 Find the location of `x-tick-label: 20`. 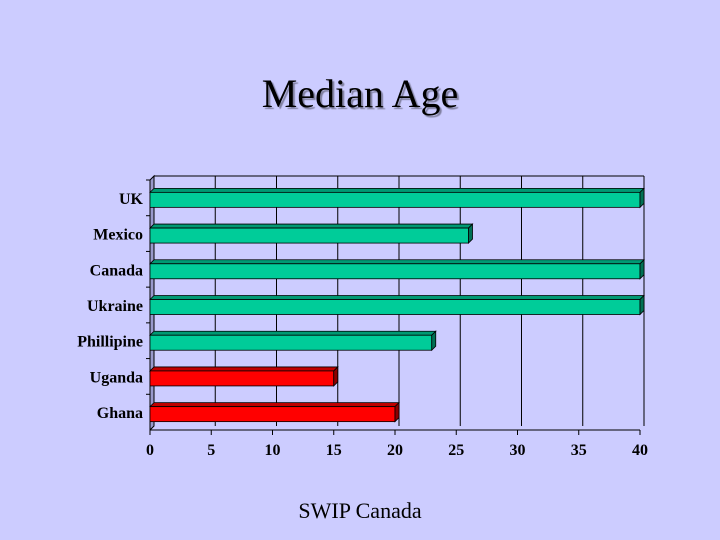

x-tick-label: 20 is located at coordinates (395, 450).